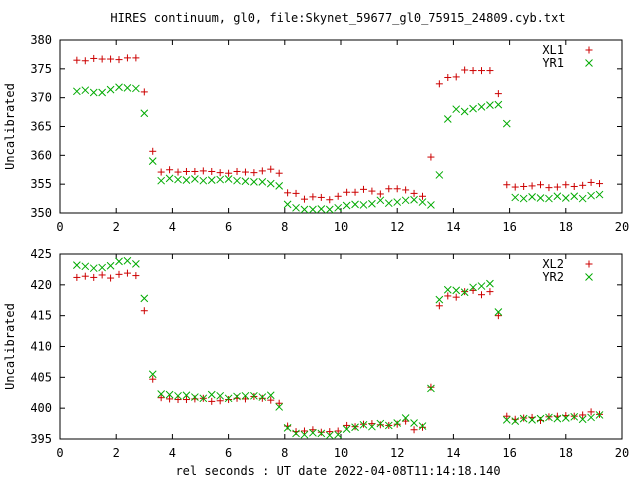  I want to click on y-tick-label: 370, so click(41, 98).